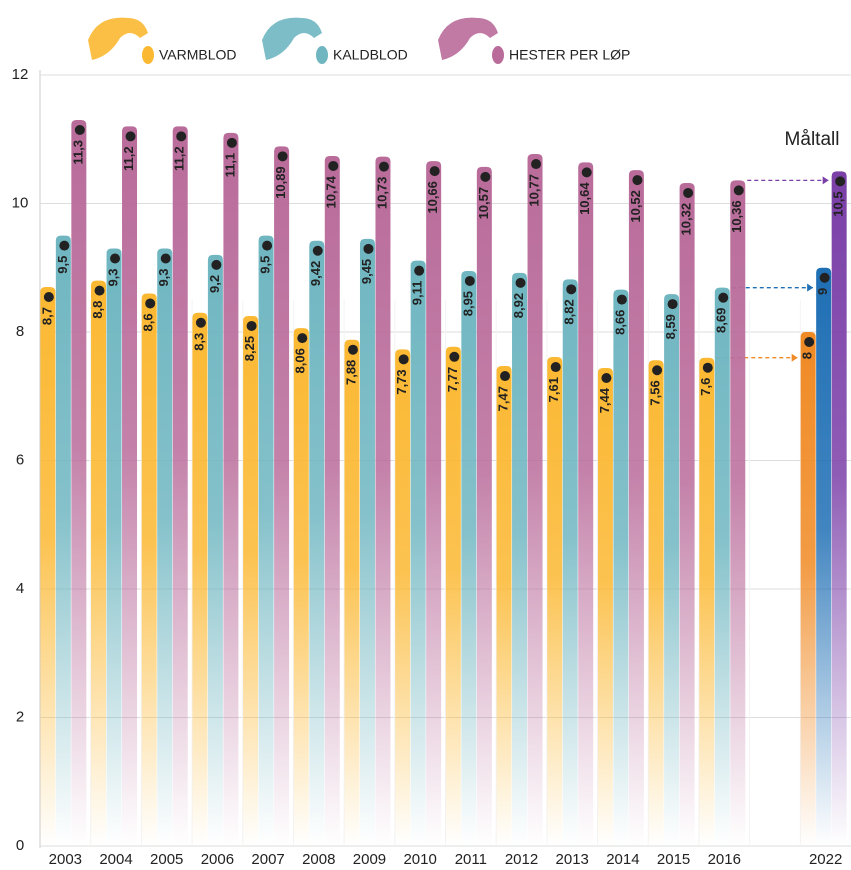 The image size is (851, 870). Describe the element at coordinates (198, 342) in the screenshot. I see `value-label: 8,3` at that location.